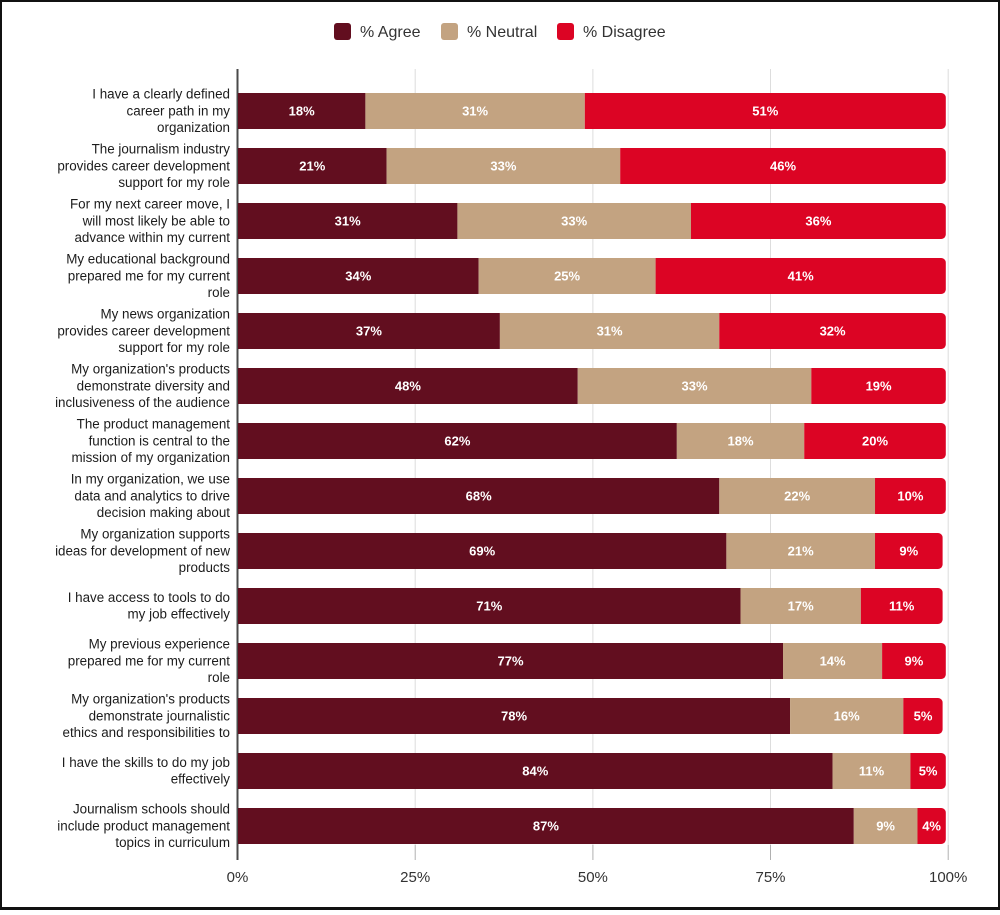 The image size is (1000, 915). I want to click on svg-text: 51%, so click(765, 111).